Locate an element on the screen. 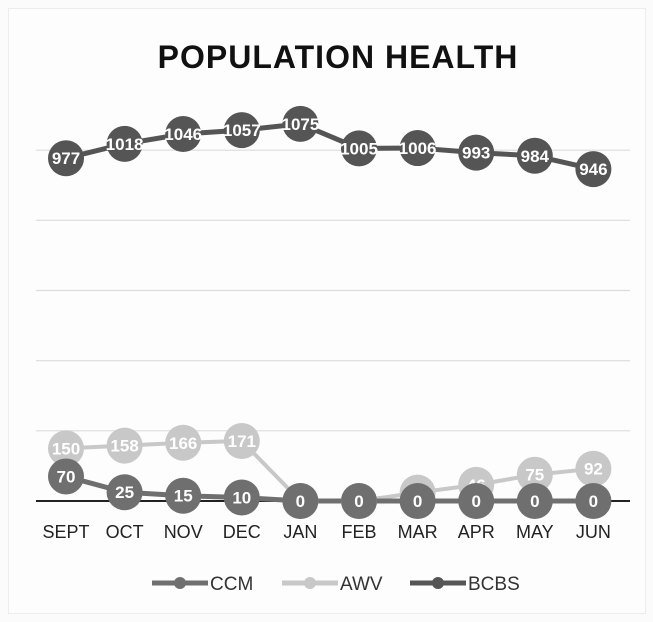  data-label-bcbs-may: 984 is located at coordinates (535, 156).